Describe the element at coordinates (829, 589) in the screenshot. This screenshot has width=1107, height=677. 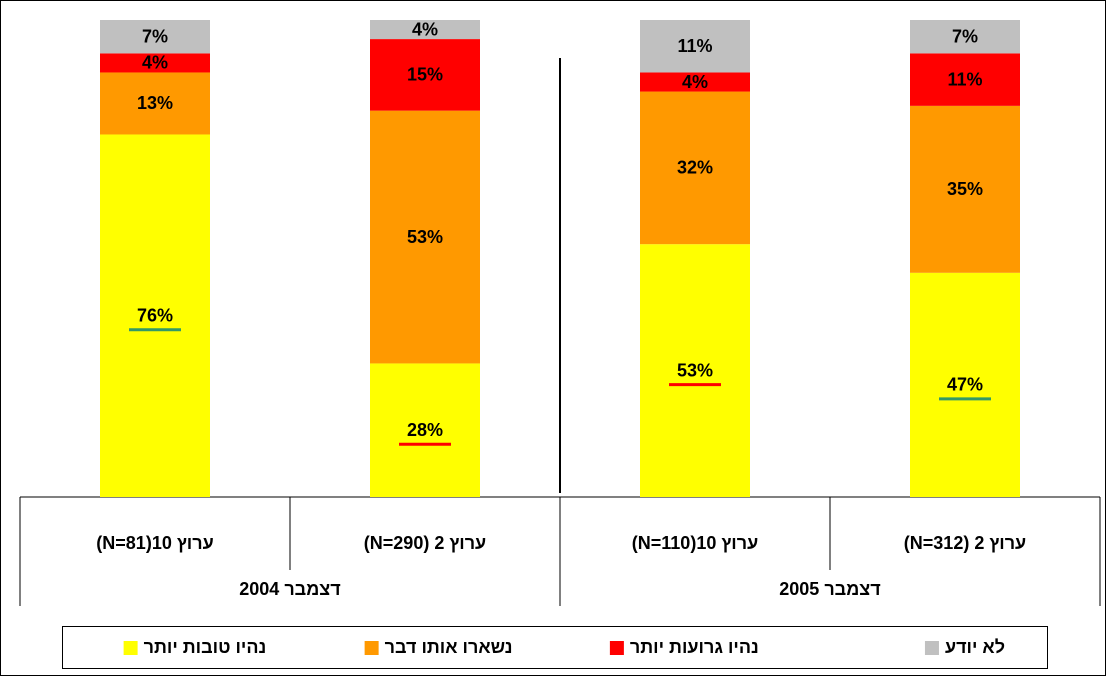
I see `group-label: דצמבר 2005` at that location.